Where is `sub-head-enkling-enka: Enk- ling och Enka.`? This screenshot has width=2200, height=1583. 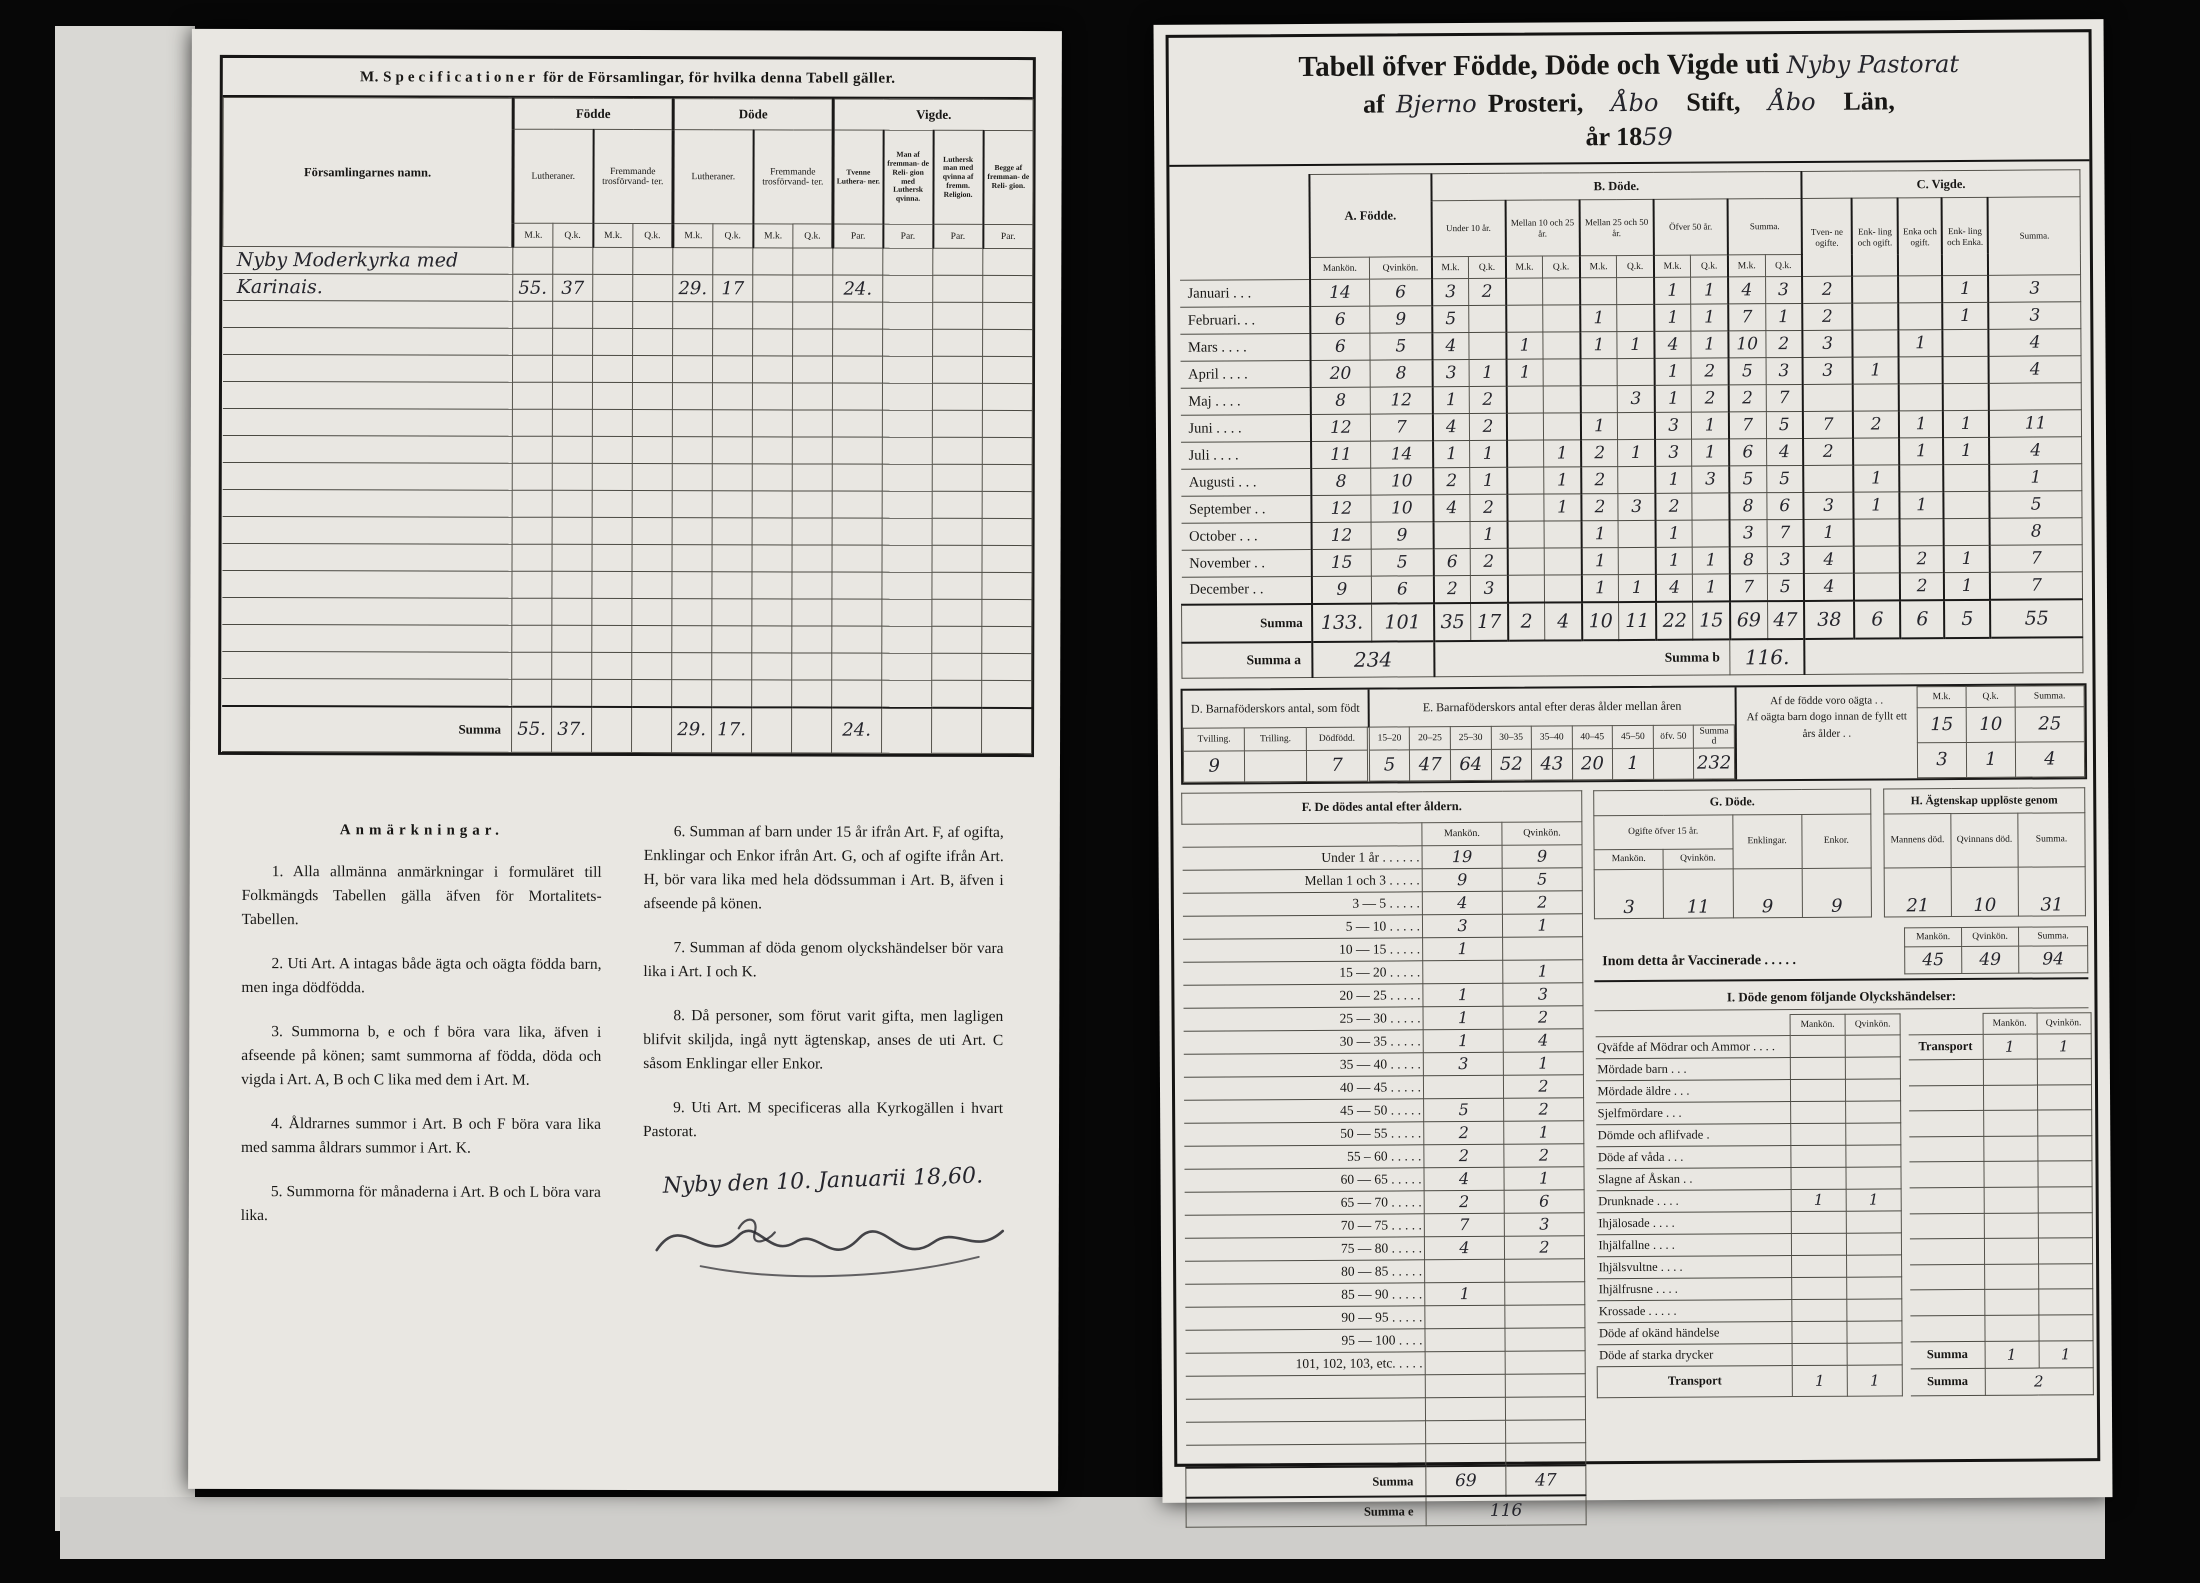
sub-head-enkling-enka: Enk- ling och Enka. is located at coordinates (1965, 236).